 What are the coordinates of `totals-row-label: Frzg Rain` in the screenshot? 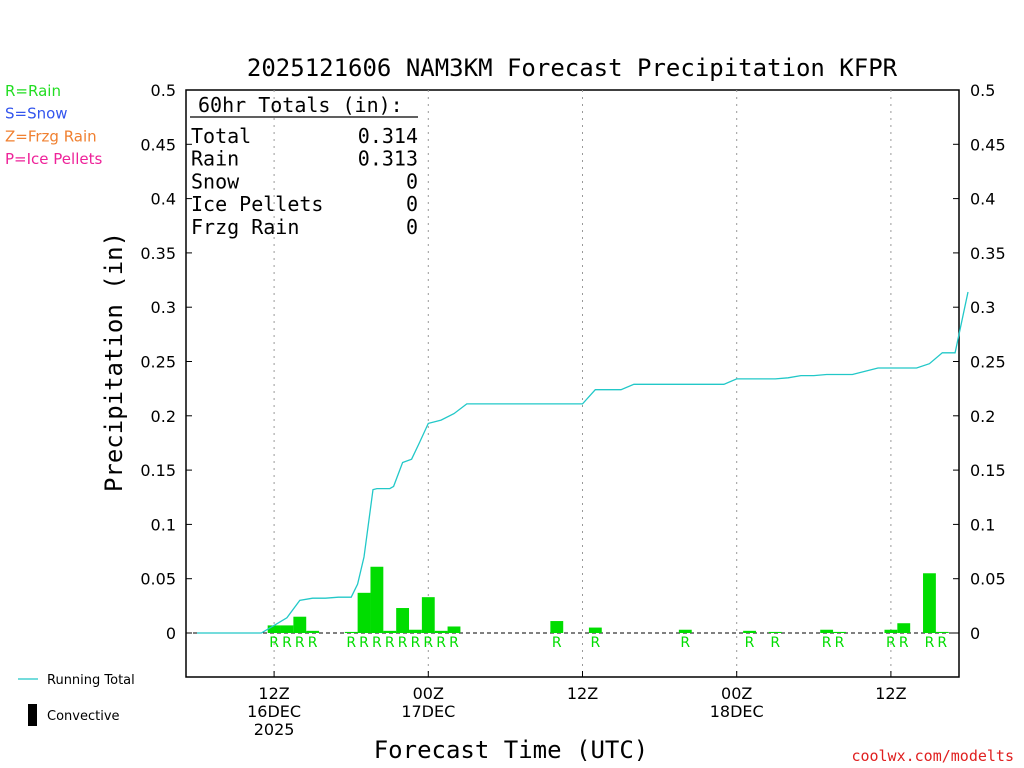 It's located at (245, 227).